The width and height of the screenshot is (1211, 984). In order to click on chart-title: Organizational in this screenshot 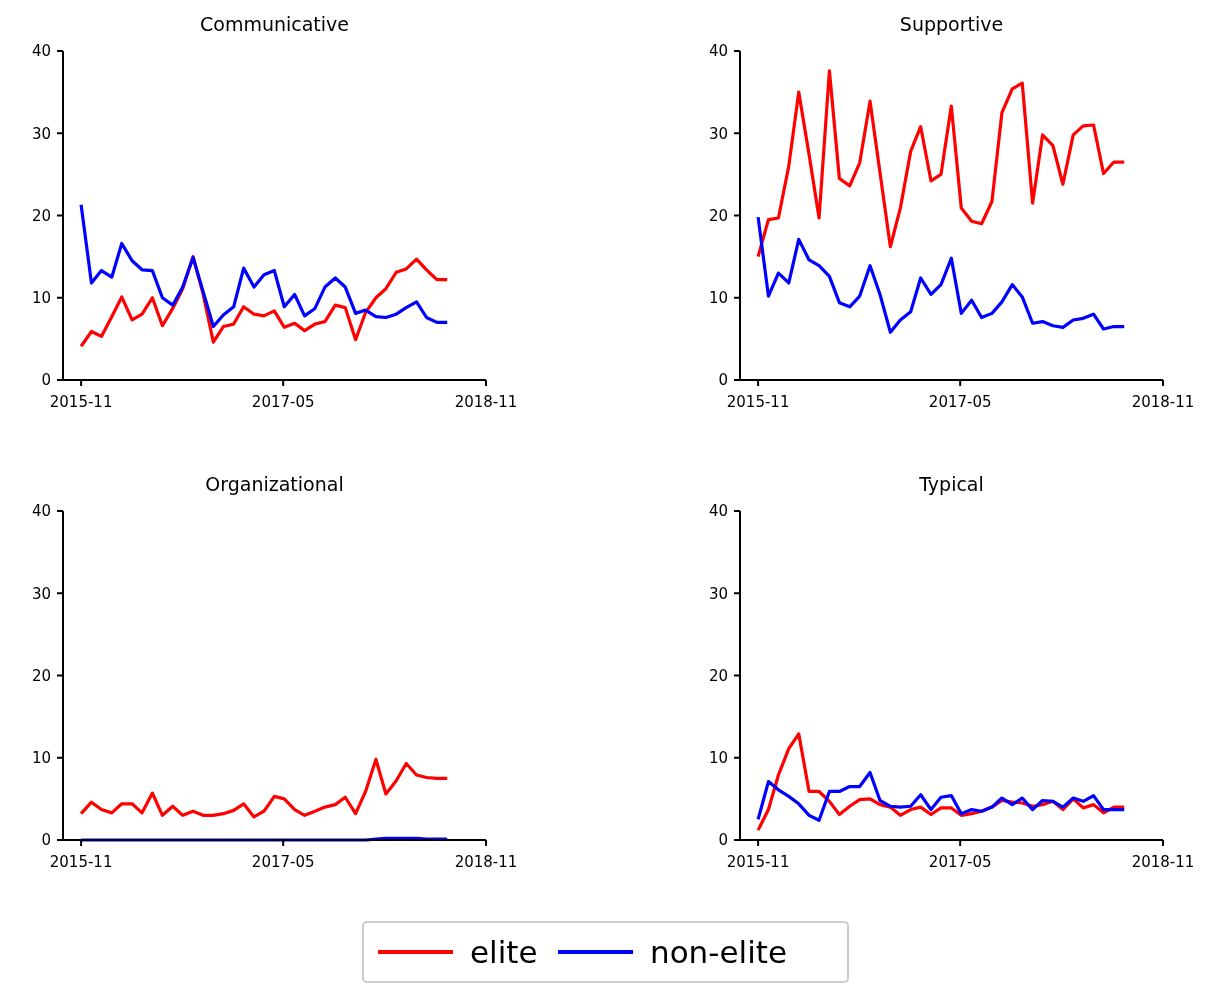, I will do `click(274, 484)`.